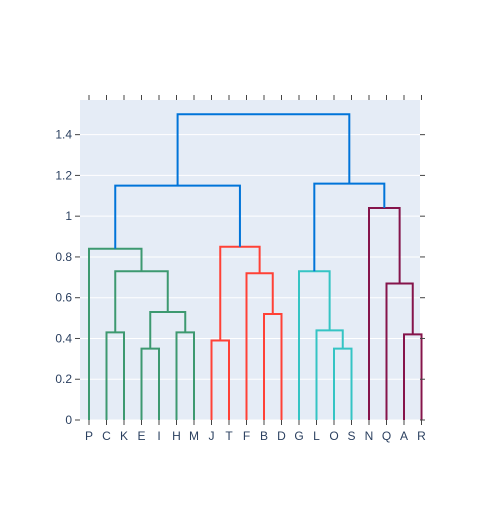 Image resolution: width=500 pixels, height=505 pixels. What do you see at coordinates (89, 436) in the screenshot?
I see `leaf-label: P` at bounding box center [89, 436].